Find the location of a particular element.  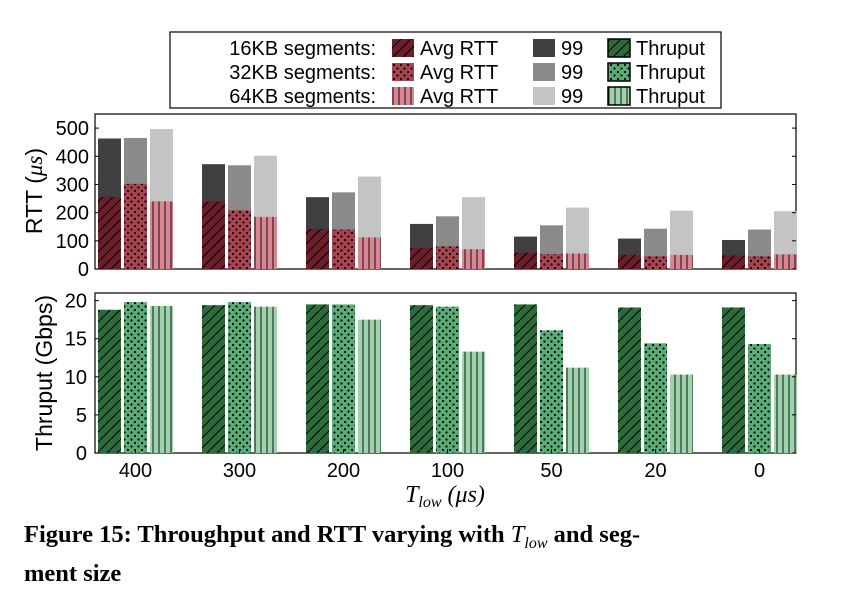

x-axis-label: Tlow (μs) is located at coordinates (445, 496).